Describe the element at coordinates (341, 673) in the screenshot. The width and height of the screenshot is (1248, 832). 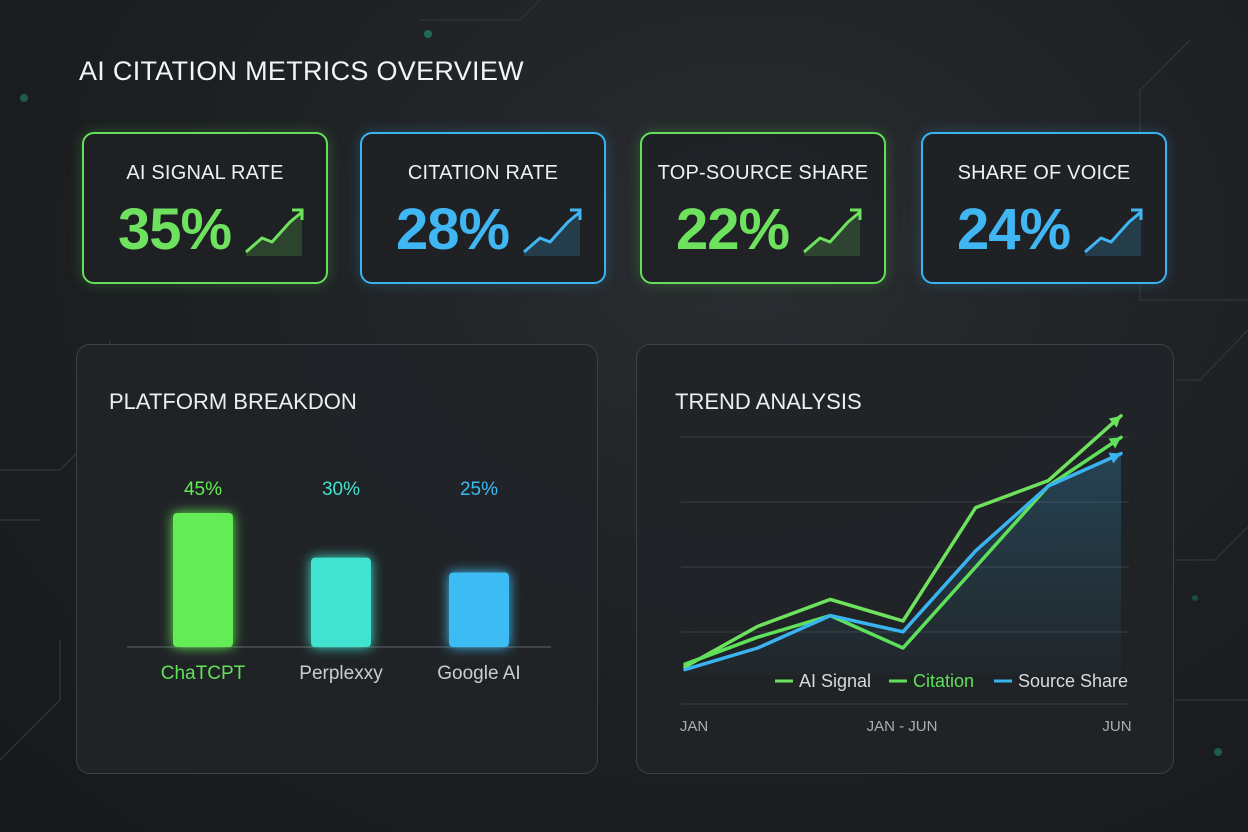
I see `bar-category-label: Perplexxy` at that location.